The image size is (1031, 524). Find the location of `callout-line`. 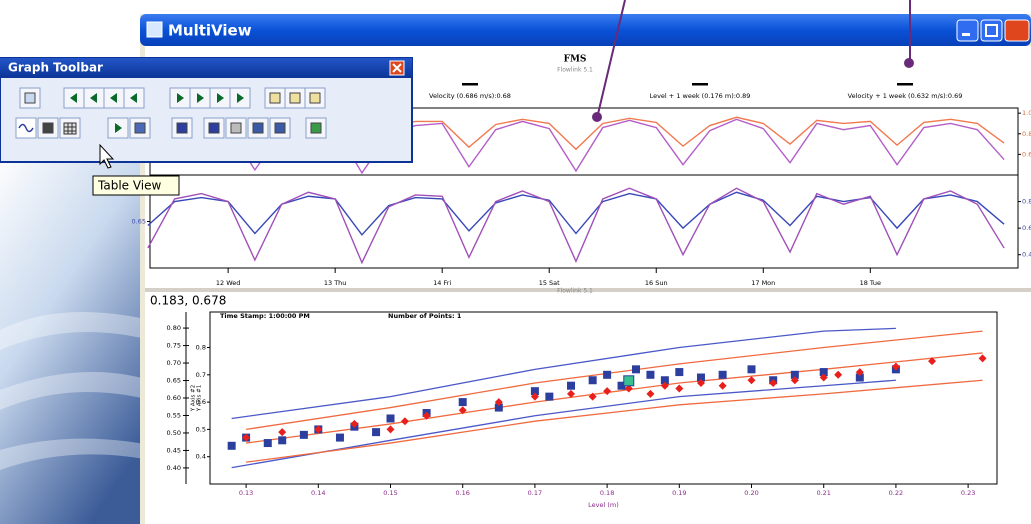

callout-line is located at coordinates (611, 57).